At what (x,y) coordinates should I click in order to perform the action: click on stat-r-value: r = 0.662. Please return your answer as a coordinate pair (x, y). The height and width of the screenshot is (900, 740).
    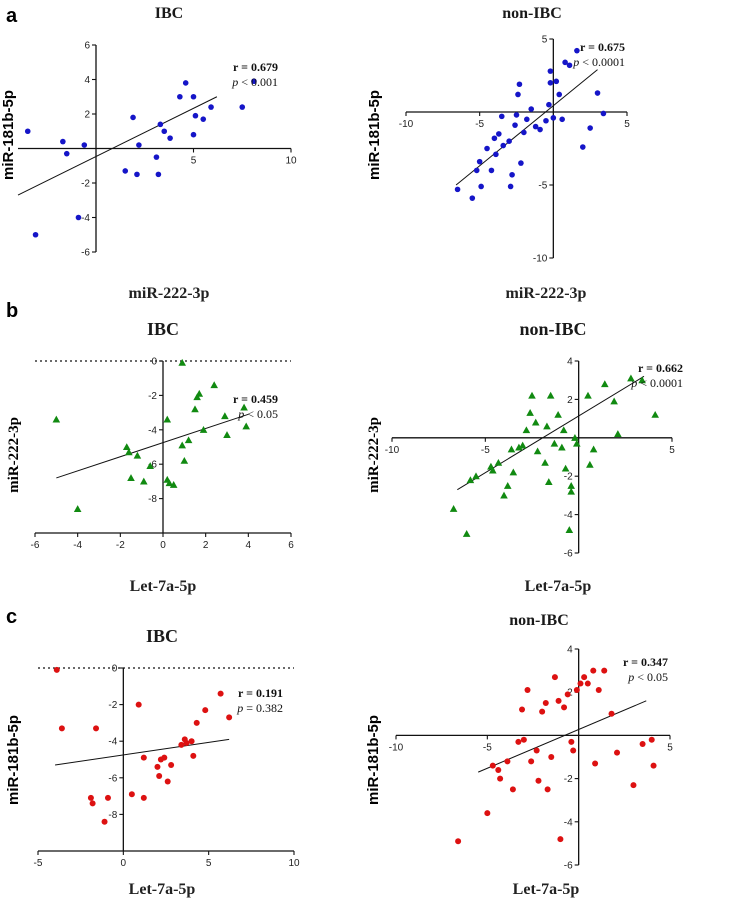
    Looking at the image, I should click on (660, 368).